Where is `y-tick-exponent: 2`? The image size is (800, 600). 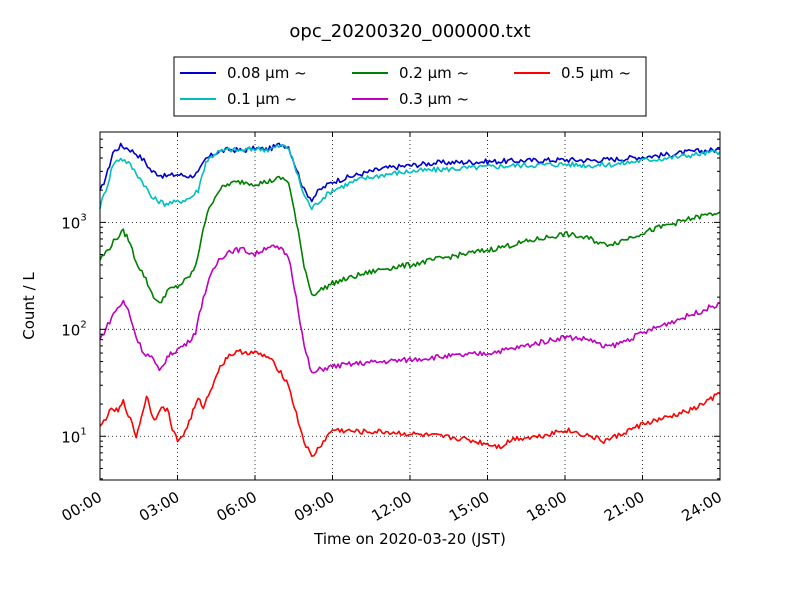 y-tick-exponent: 2 is located at coordinates (83, 324).